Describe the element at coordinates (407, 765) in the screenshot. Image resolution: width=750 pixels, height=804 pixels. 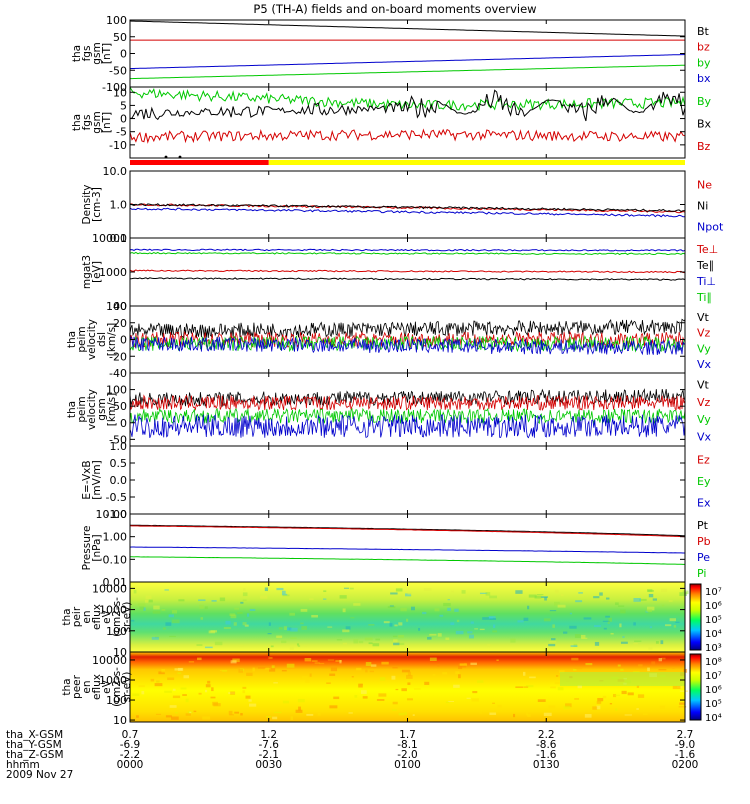
I see `orbit-value: 0100` at that location.